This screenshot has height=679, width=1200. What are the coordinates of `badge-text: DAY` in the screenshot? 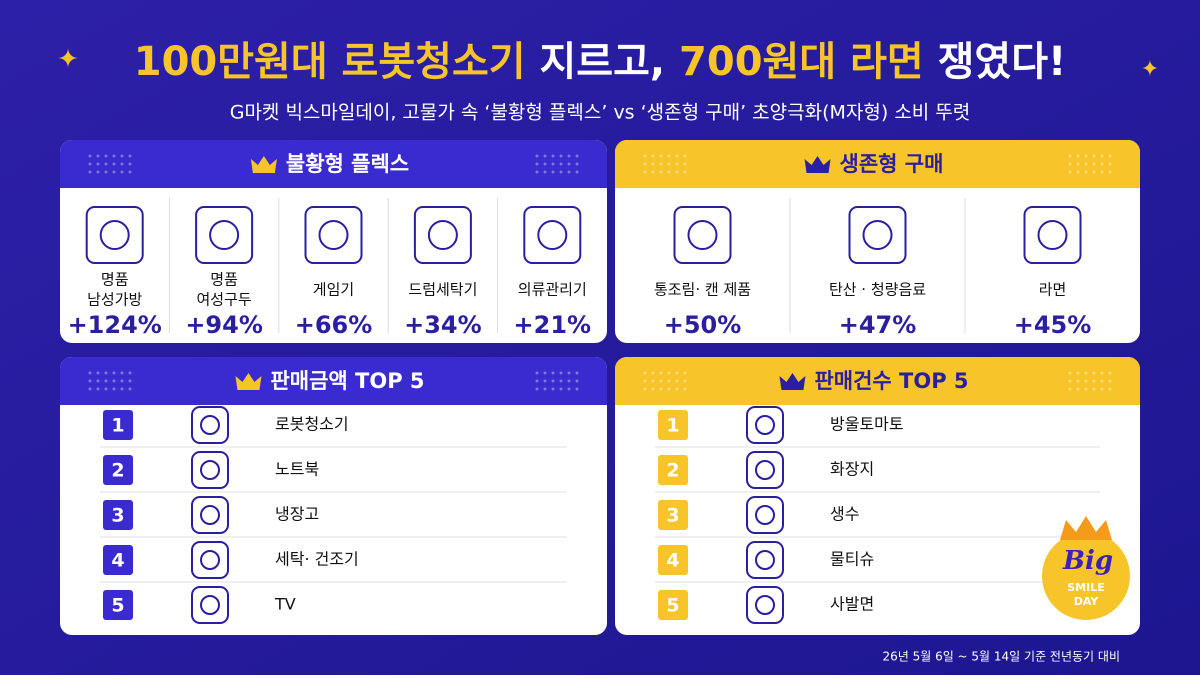 It's located at (1087, 601).